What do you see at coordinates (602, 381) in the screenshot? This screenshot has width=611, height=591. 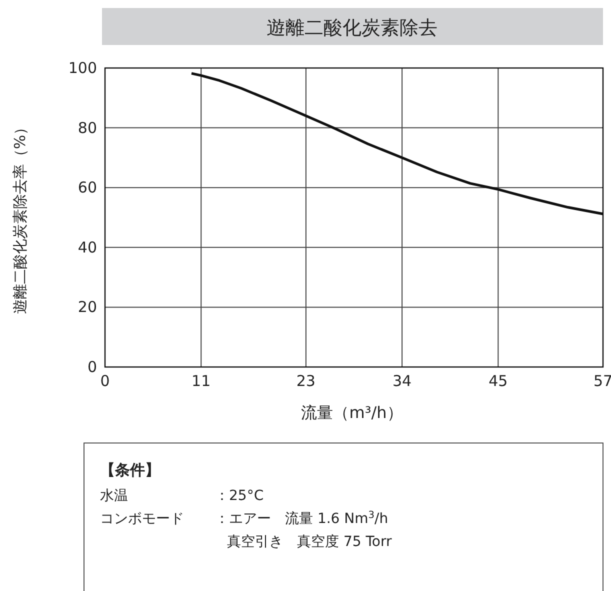 I see `x-tick-label: 57` at bounding box center [602, 381].